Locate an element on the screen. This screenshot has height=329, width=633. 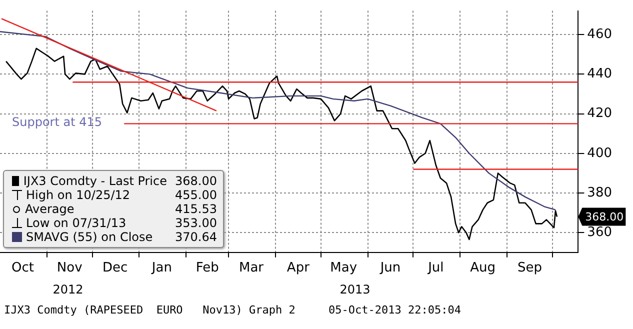
text: 2013 is located at coordinates (355, 289).